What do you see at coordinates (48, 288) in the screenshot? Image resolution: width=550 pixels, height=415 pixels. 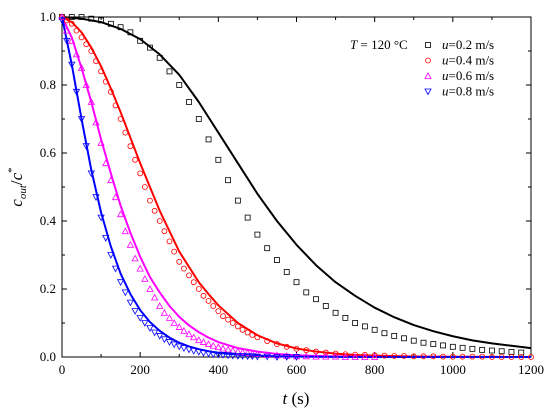 I see `y-tick-label: 0.2` at bounding box center [48, 288].